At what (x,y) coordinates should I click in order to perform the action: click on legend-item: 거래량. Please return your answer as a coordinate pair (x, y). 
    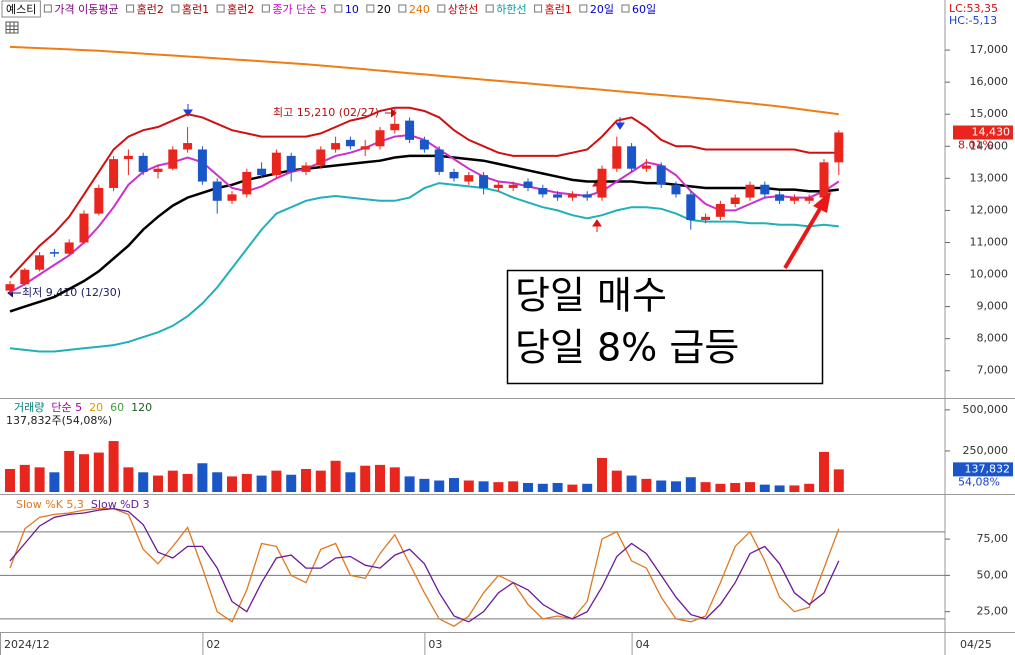
    Looking at the image, I should click on (29, 407).